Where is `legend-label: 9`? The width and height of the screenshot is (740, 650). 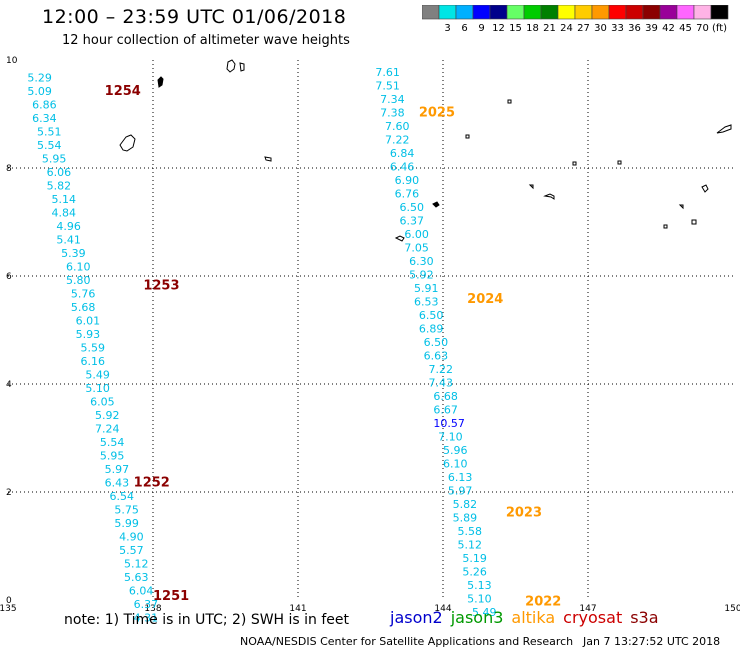 legend-label: 9 is located at coordinates (481, 28).